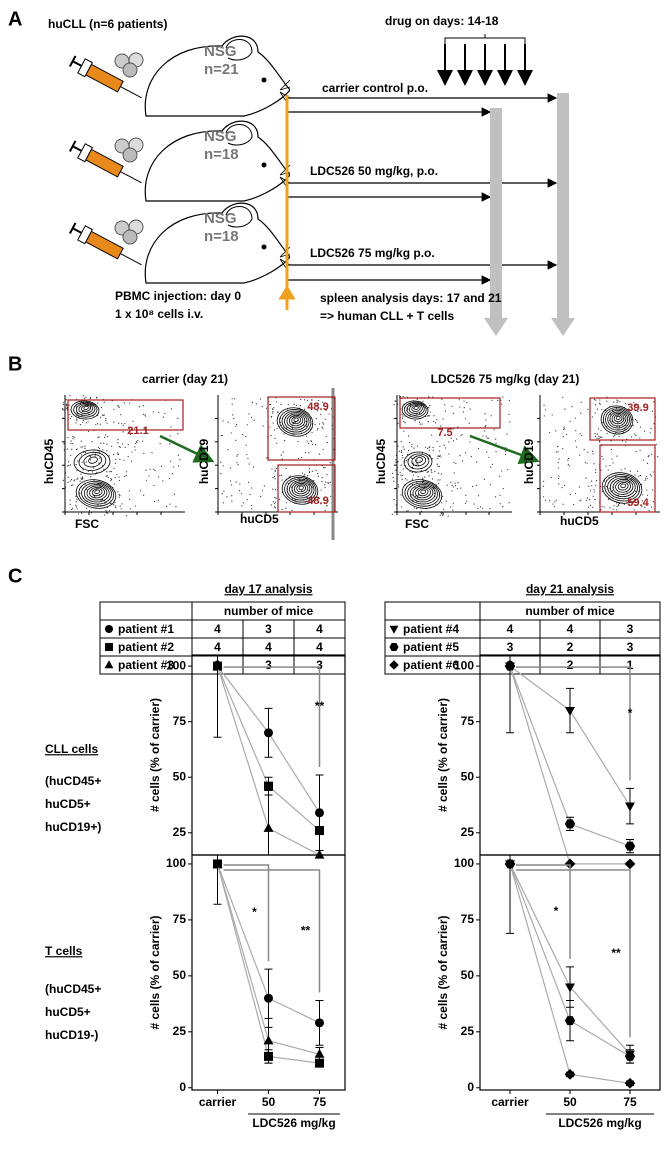 This screenshot has width=671, height=1158. I want to click on table-cell: 4, so click(268, 647).